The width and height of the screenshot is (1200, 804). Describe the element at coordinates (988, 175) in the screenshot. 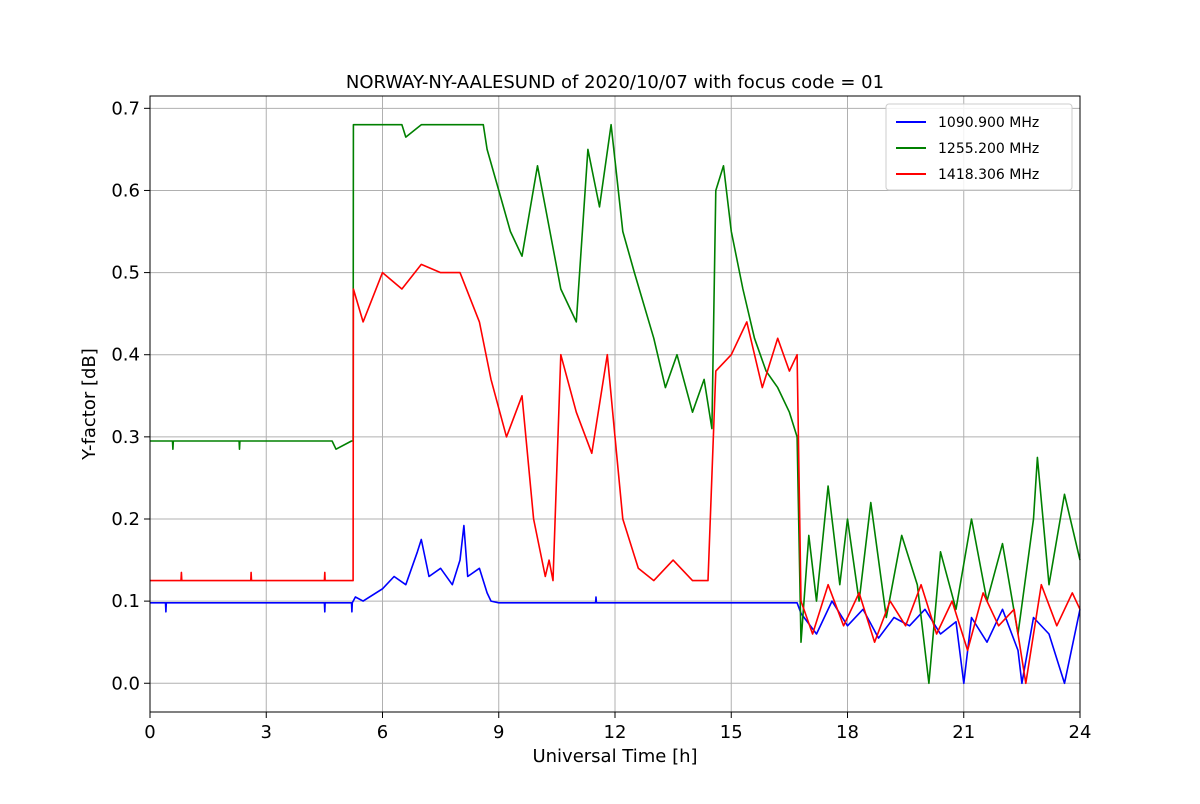

I see `legend-label: 1418.306 MHz` at that location.